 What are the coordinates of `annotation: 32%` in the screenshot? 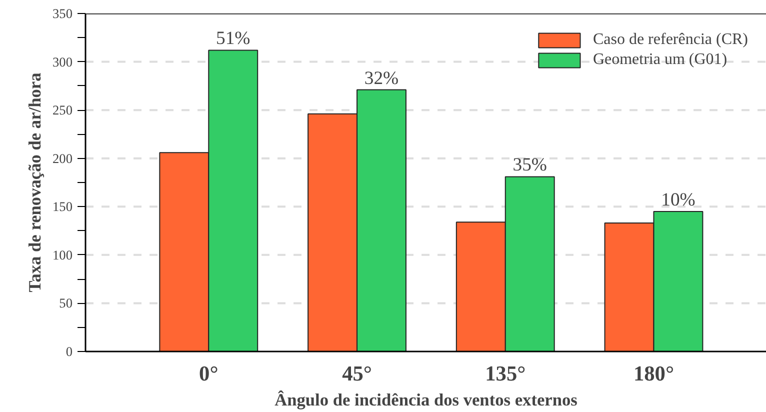 It's located at (381, 78).